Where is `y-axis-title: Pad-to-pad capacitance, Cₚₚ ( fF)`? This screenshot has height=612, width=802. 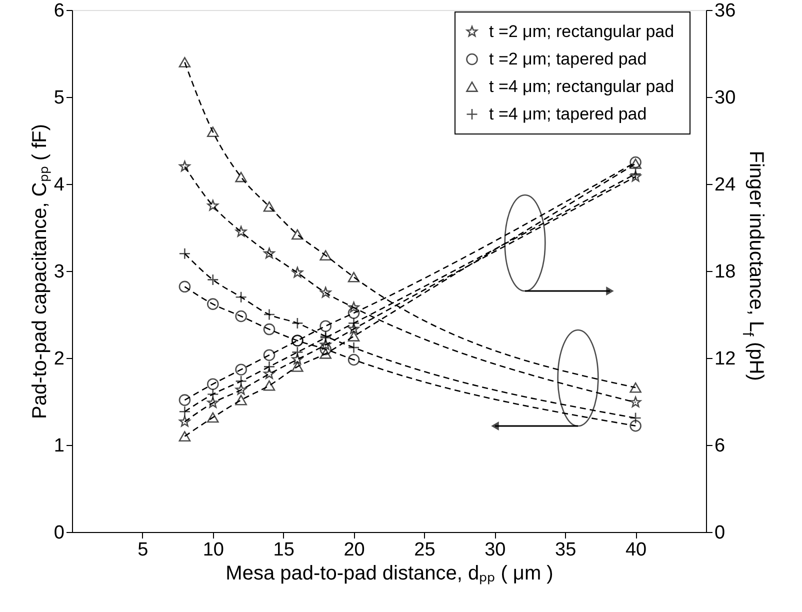
y-axis-title: Pad-to-pad capacitance, Cₚₚ ( fF) is located at coordinates (39, 272).